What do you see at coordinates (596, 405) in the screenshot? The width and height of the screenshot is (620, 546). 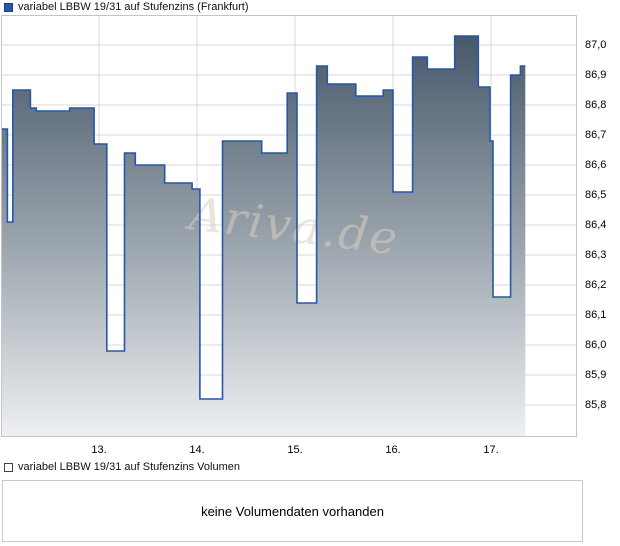 I see `y-tick-label: 85,8` at bounding box center [596, 405].